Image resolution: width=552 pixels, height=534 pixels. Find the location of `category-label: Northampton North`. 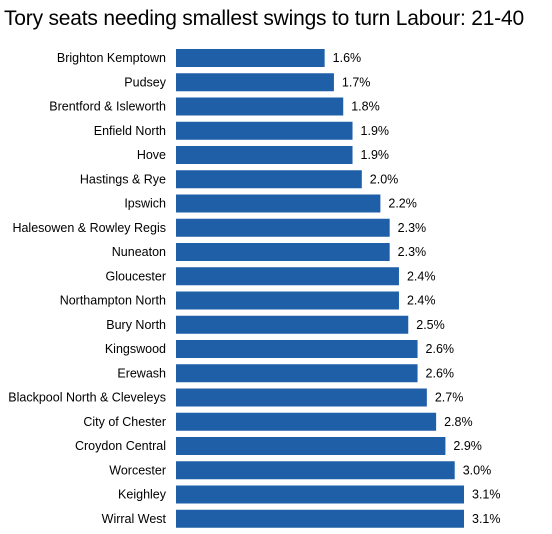

category-label: Northampton North is located at coordinates (113, 301).